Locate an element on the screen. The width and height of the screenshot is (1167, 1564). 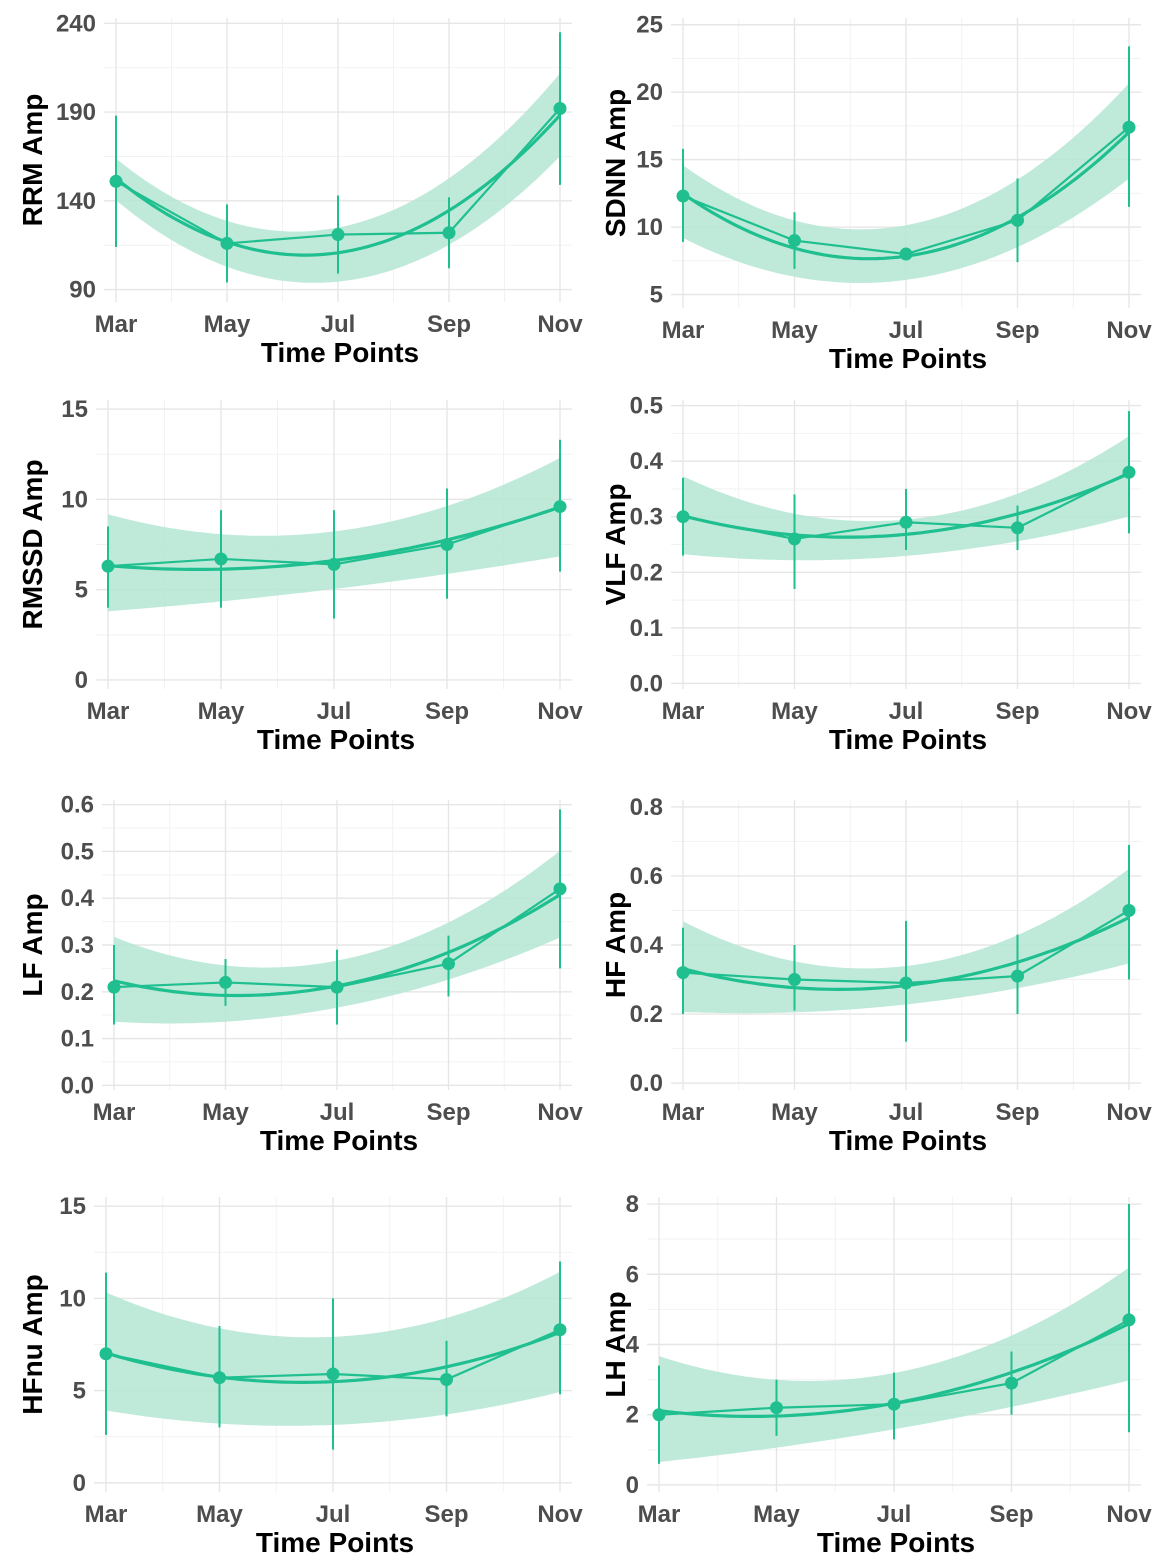
y-tick-label: 5 is located at coordinates (81, 590).